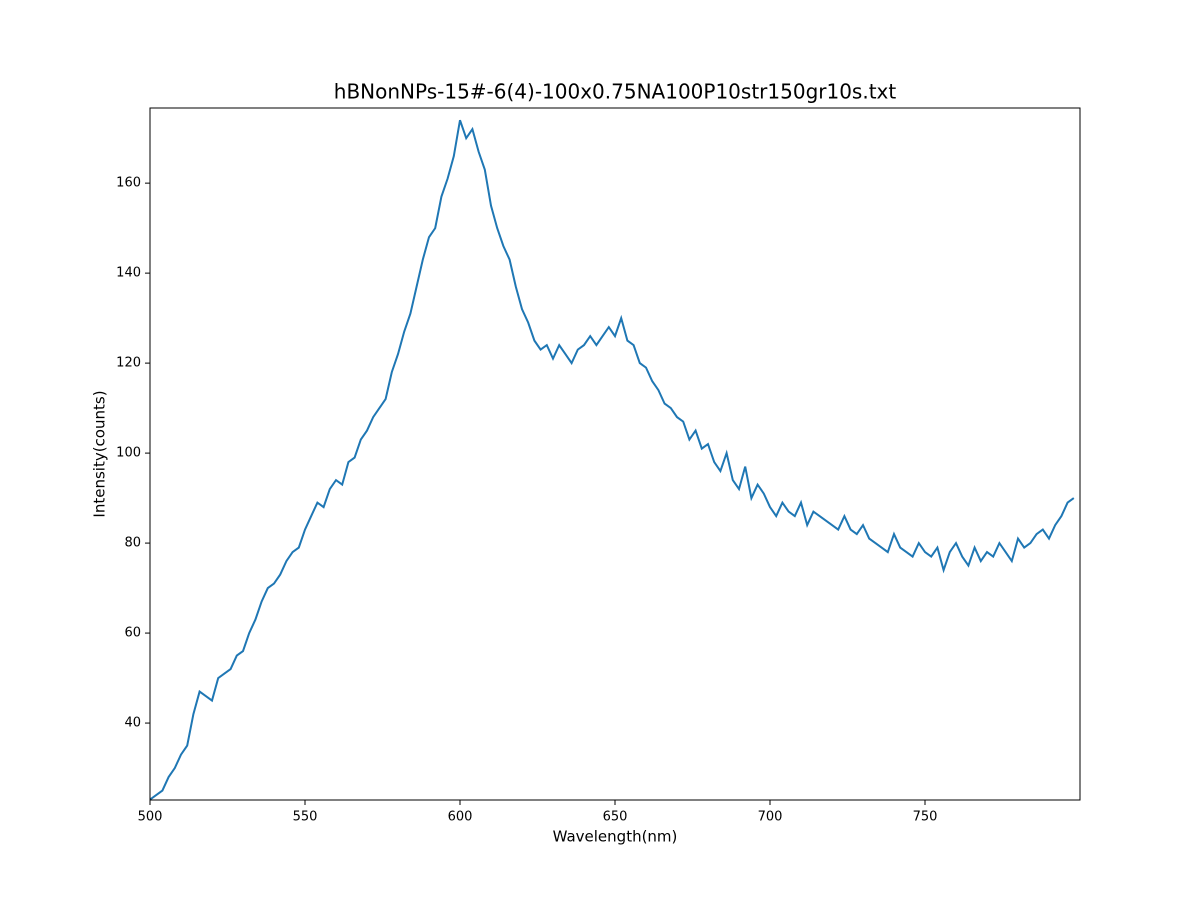 The width and height of the screenshot is (1200, 904). What do you see at coordinates (128, 453) in the screenshot?
I see `y-tick-label: 100` at bounding box center [128, 453].